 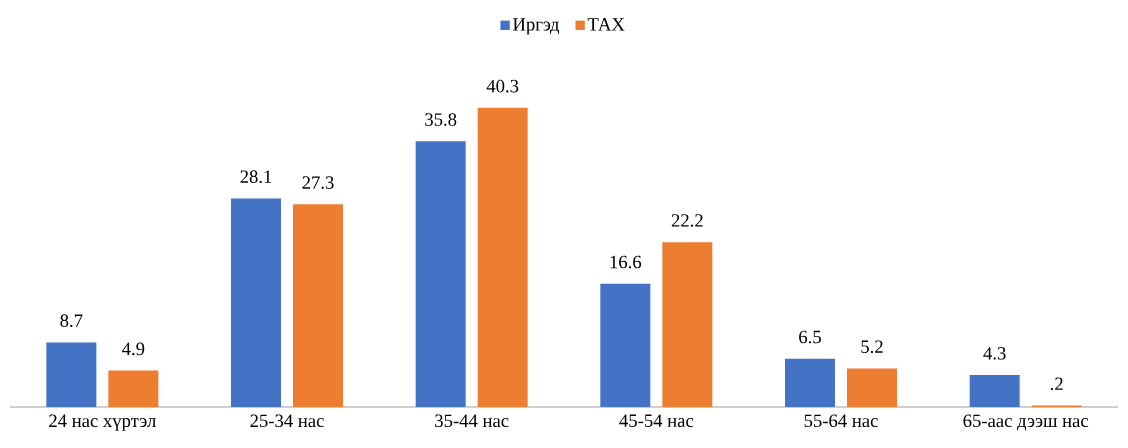 What do you see at coordinates (472, 421) in the screenshot?
I see `x-tick-label: 35-44 нас` at bounding box center [472, 421].